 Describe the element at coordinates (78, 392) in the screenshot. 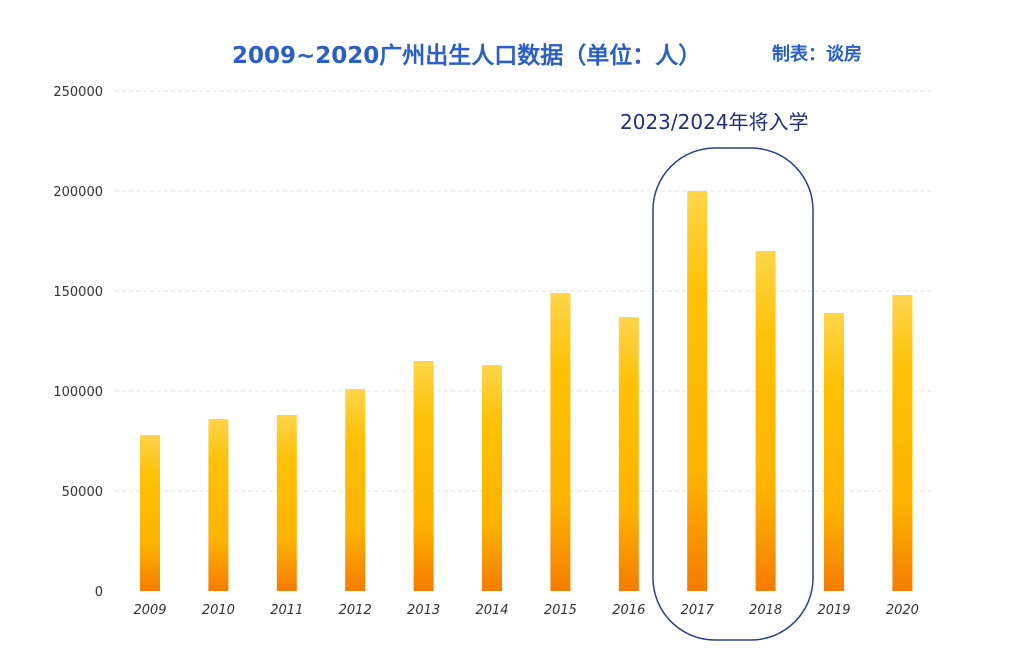

I see `y-tick-label: 100000` at that location.